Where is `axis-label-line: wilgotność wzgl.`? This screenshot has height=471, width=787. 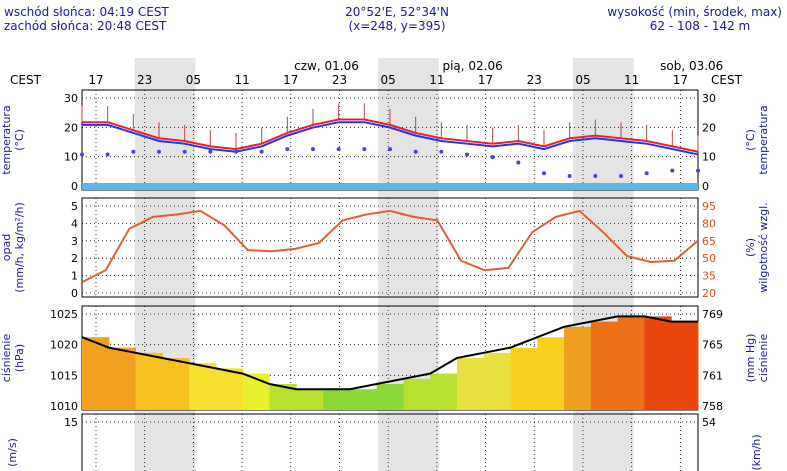
axis-label-line: wilgotność wzgl. is located at coordinates (763, 247).